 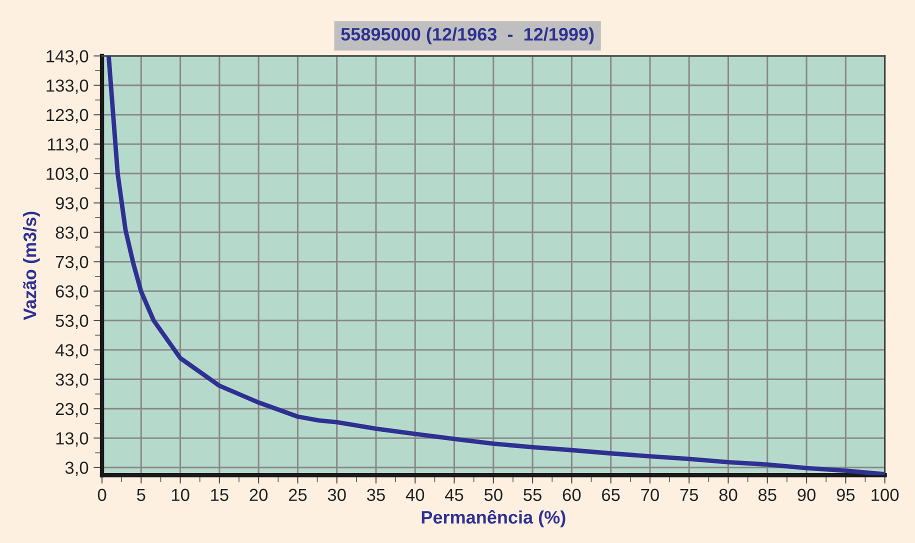 I want to click on x-tick-label: 60, so click(x=571, y=495).